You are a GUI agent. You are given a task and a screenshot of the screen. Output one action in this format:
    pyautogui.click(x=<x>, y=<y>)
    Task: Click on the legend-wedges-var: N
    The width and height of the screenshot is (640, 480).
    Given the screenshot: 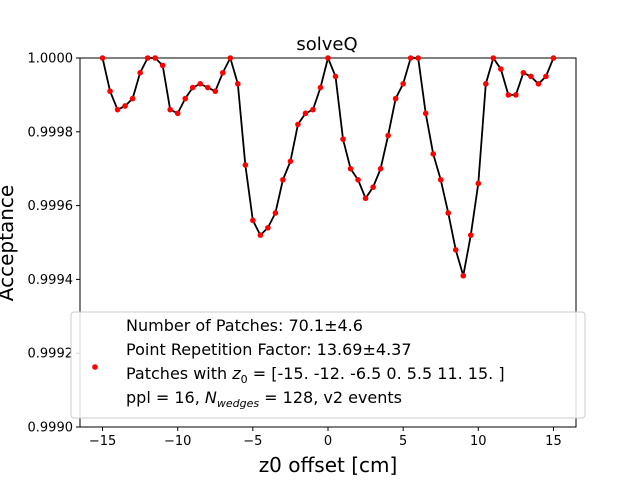 What is the action you would take?
    pyautogui.click(x=211, y=397)
    